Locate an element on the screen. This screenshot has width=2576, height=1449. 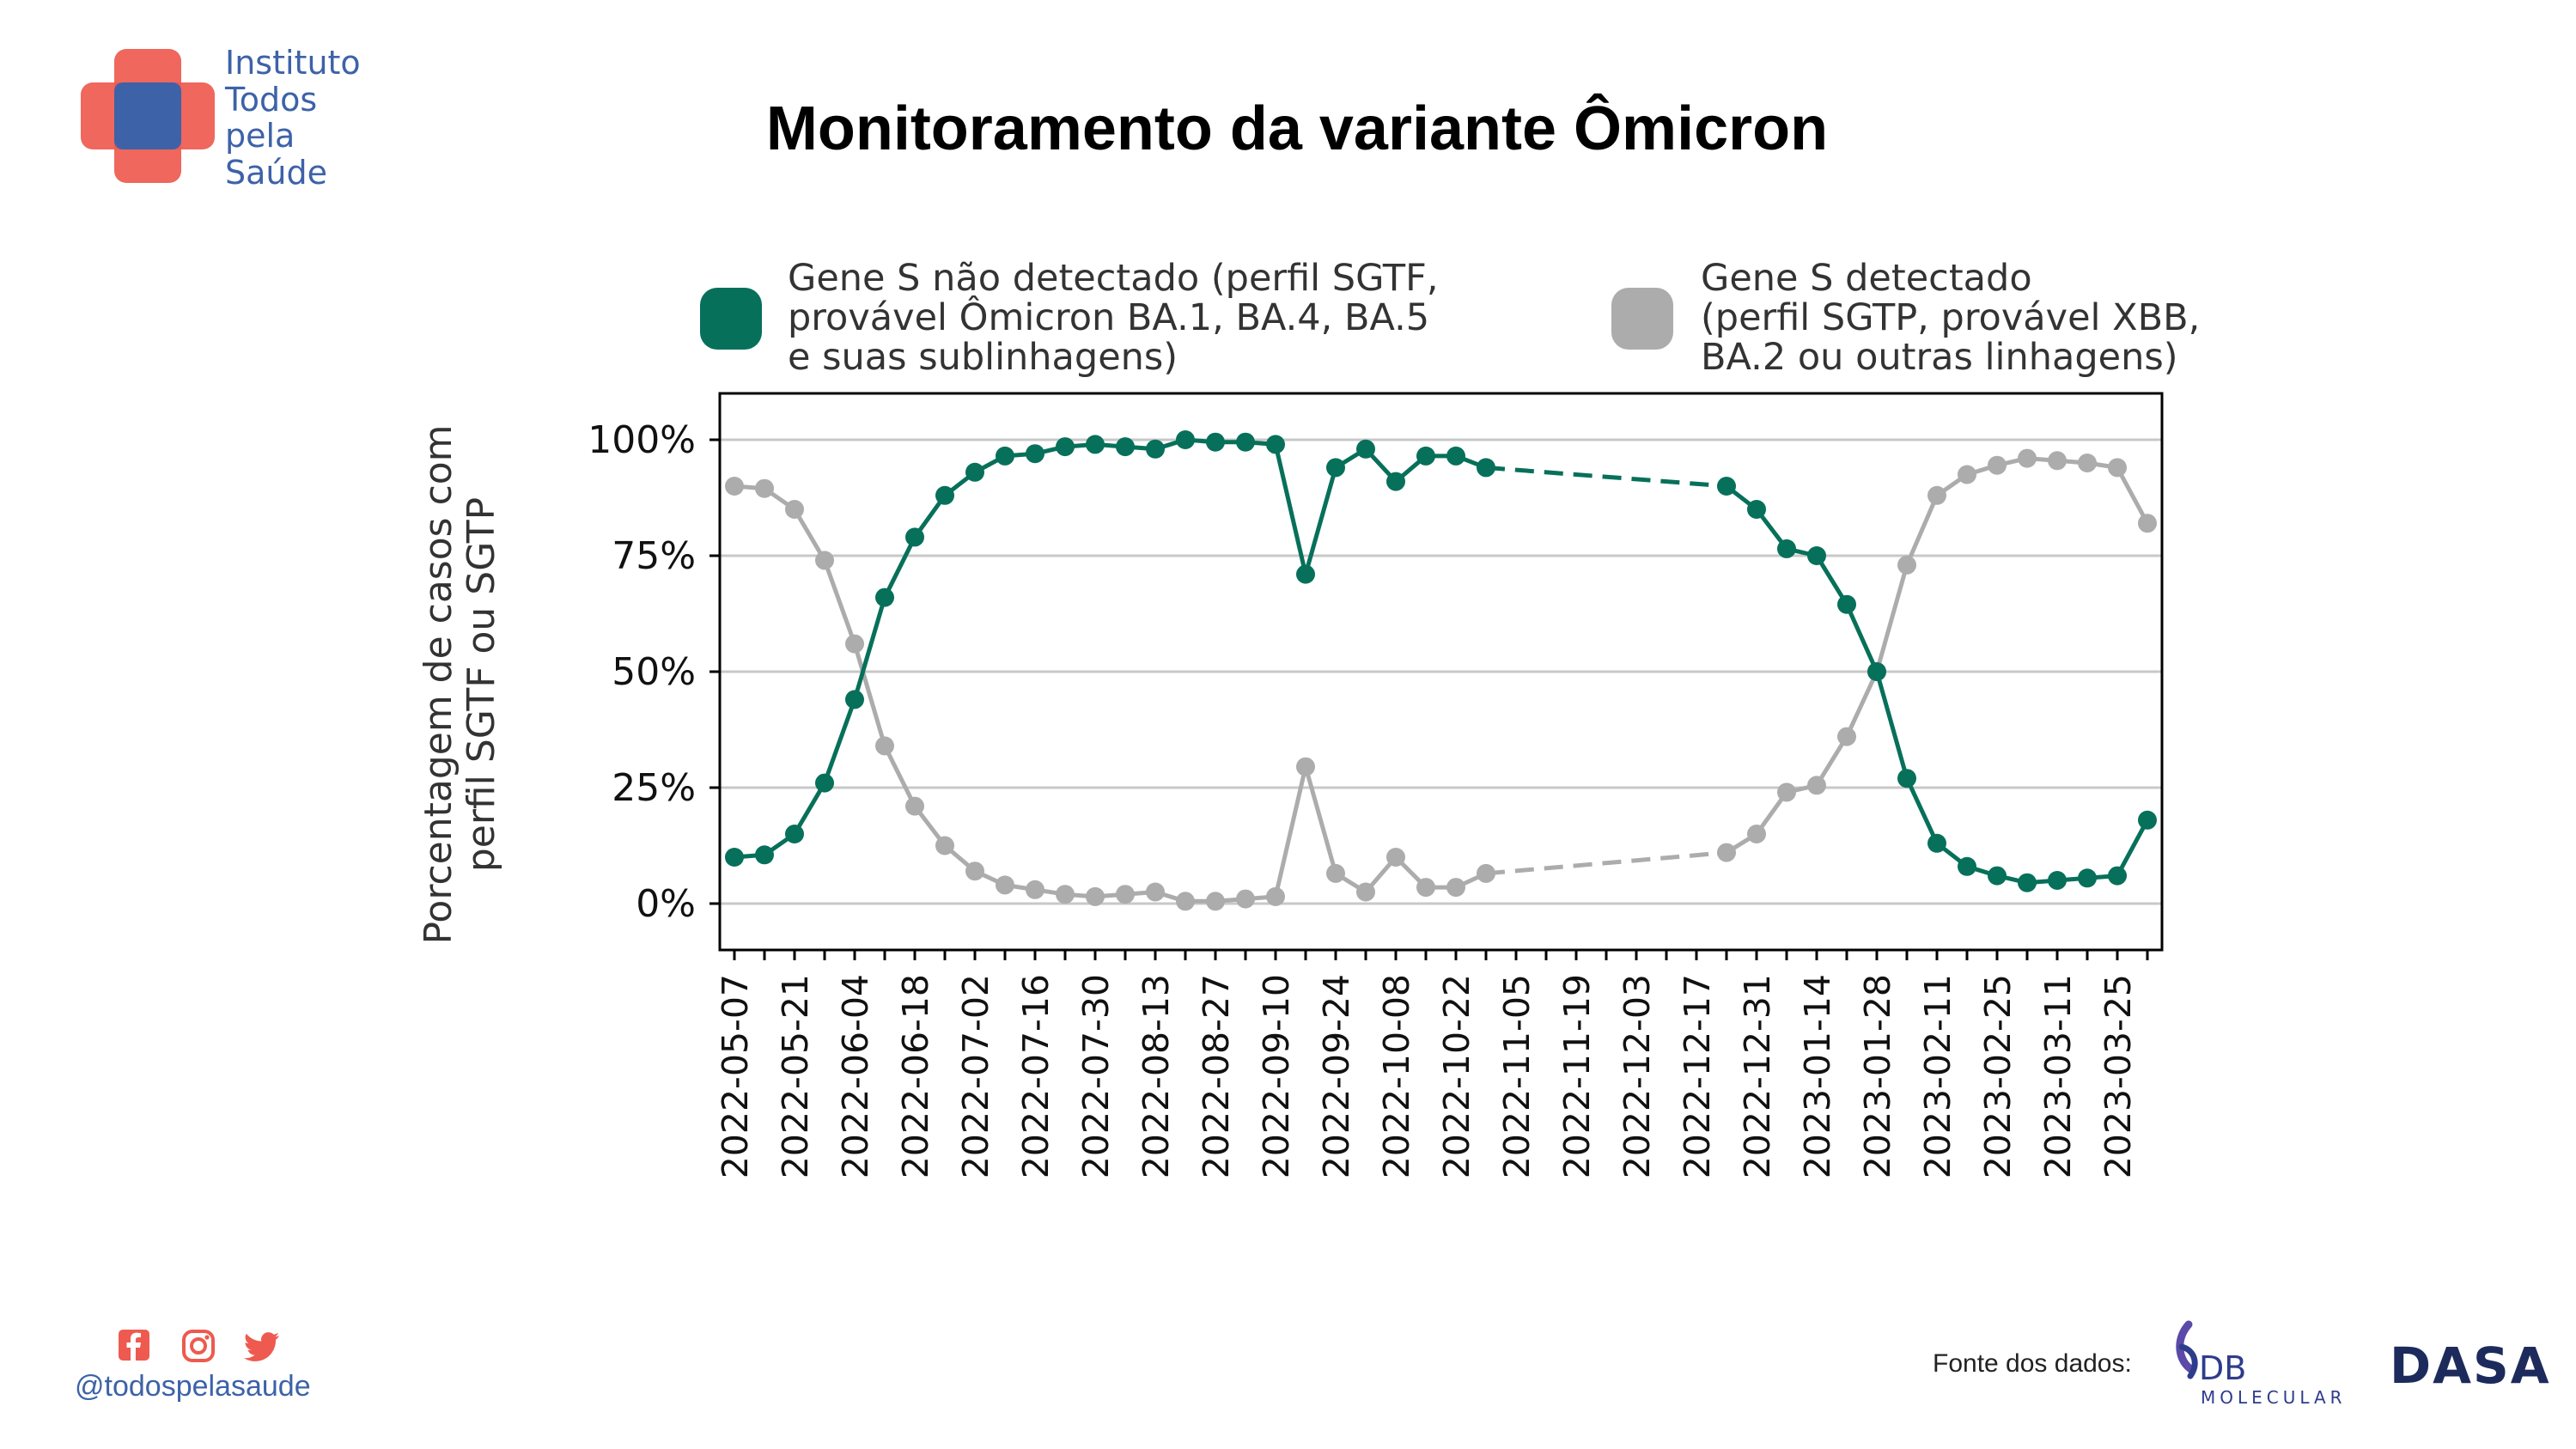
legend-swatch-sgtp is located at coordinates (1642, 319).